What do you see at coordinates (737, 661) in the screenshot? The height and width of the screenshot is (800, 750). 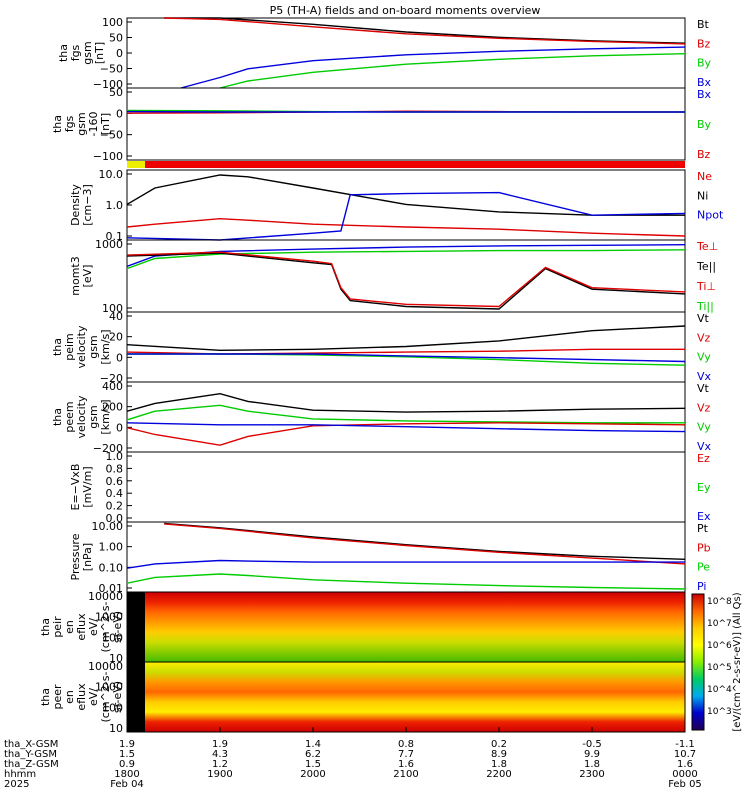 I see `colorbar-label: [eV/(cm^2-s-sr-eV)] (All Qs)` at bounding box center [737, 661].